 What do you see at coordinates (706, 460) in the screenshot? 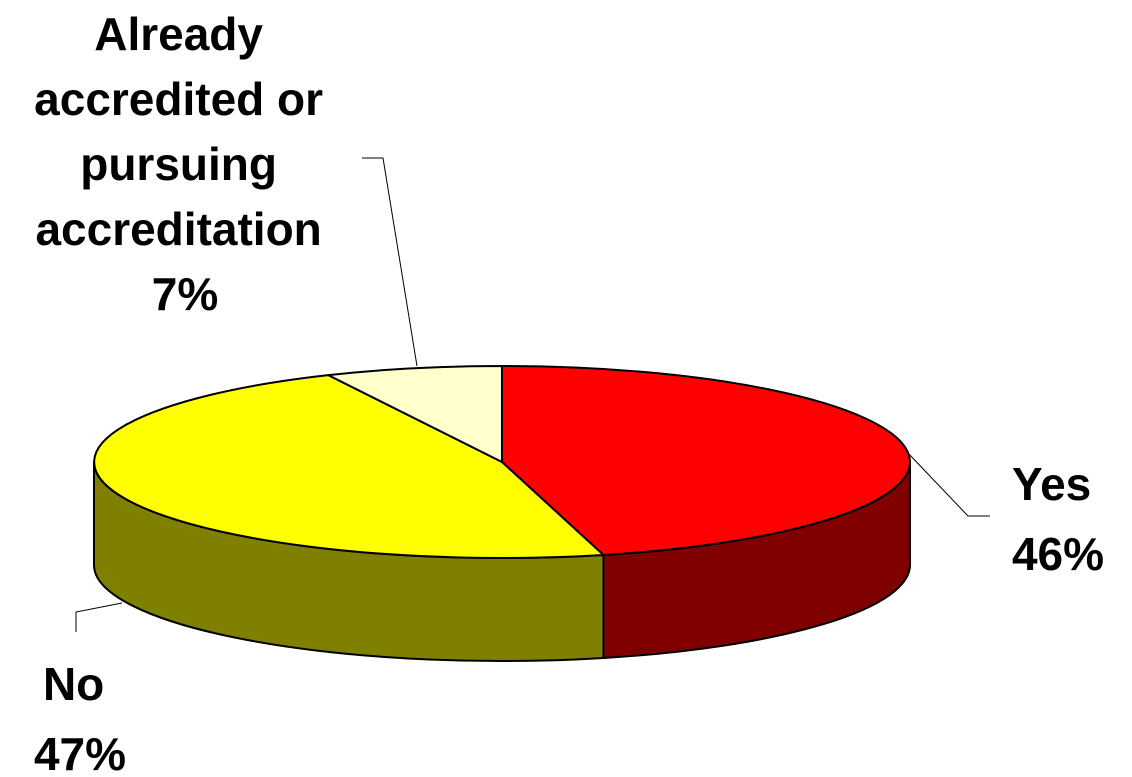
I see `pie-slice-yes` at bounding box center [706, 460].